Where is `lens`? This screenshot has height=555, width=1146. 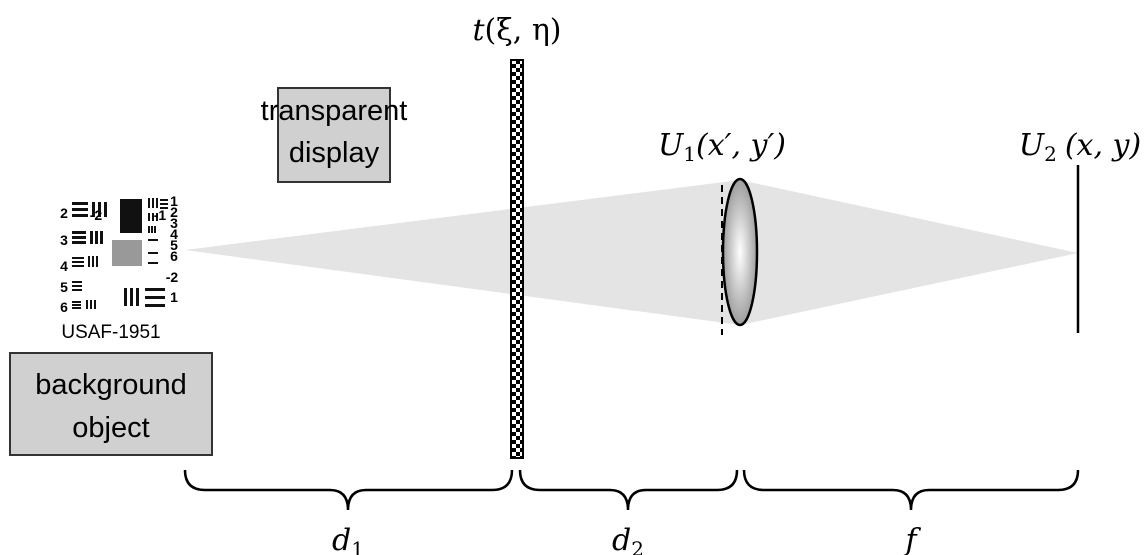 lens is located at coordinates (740, 252).